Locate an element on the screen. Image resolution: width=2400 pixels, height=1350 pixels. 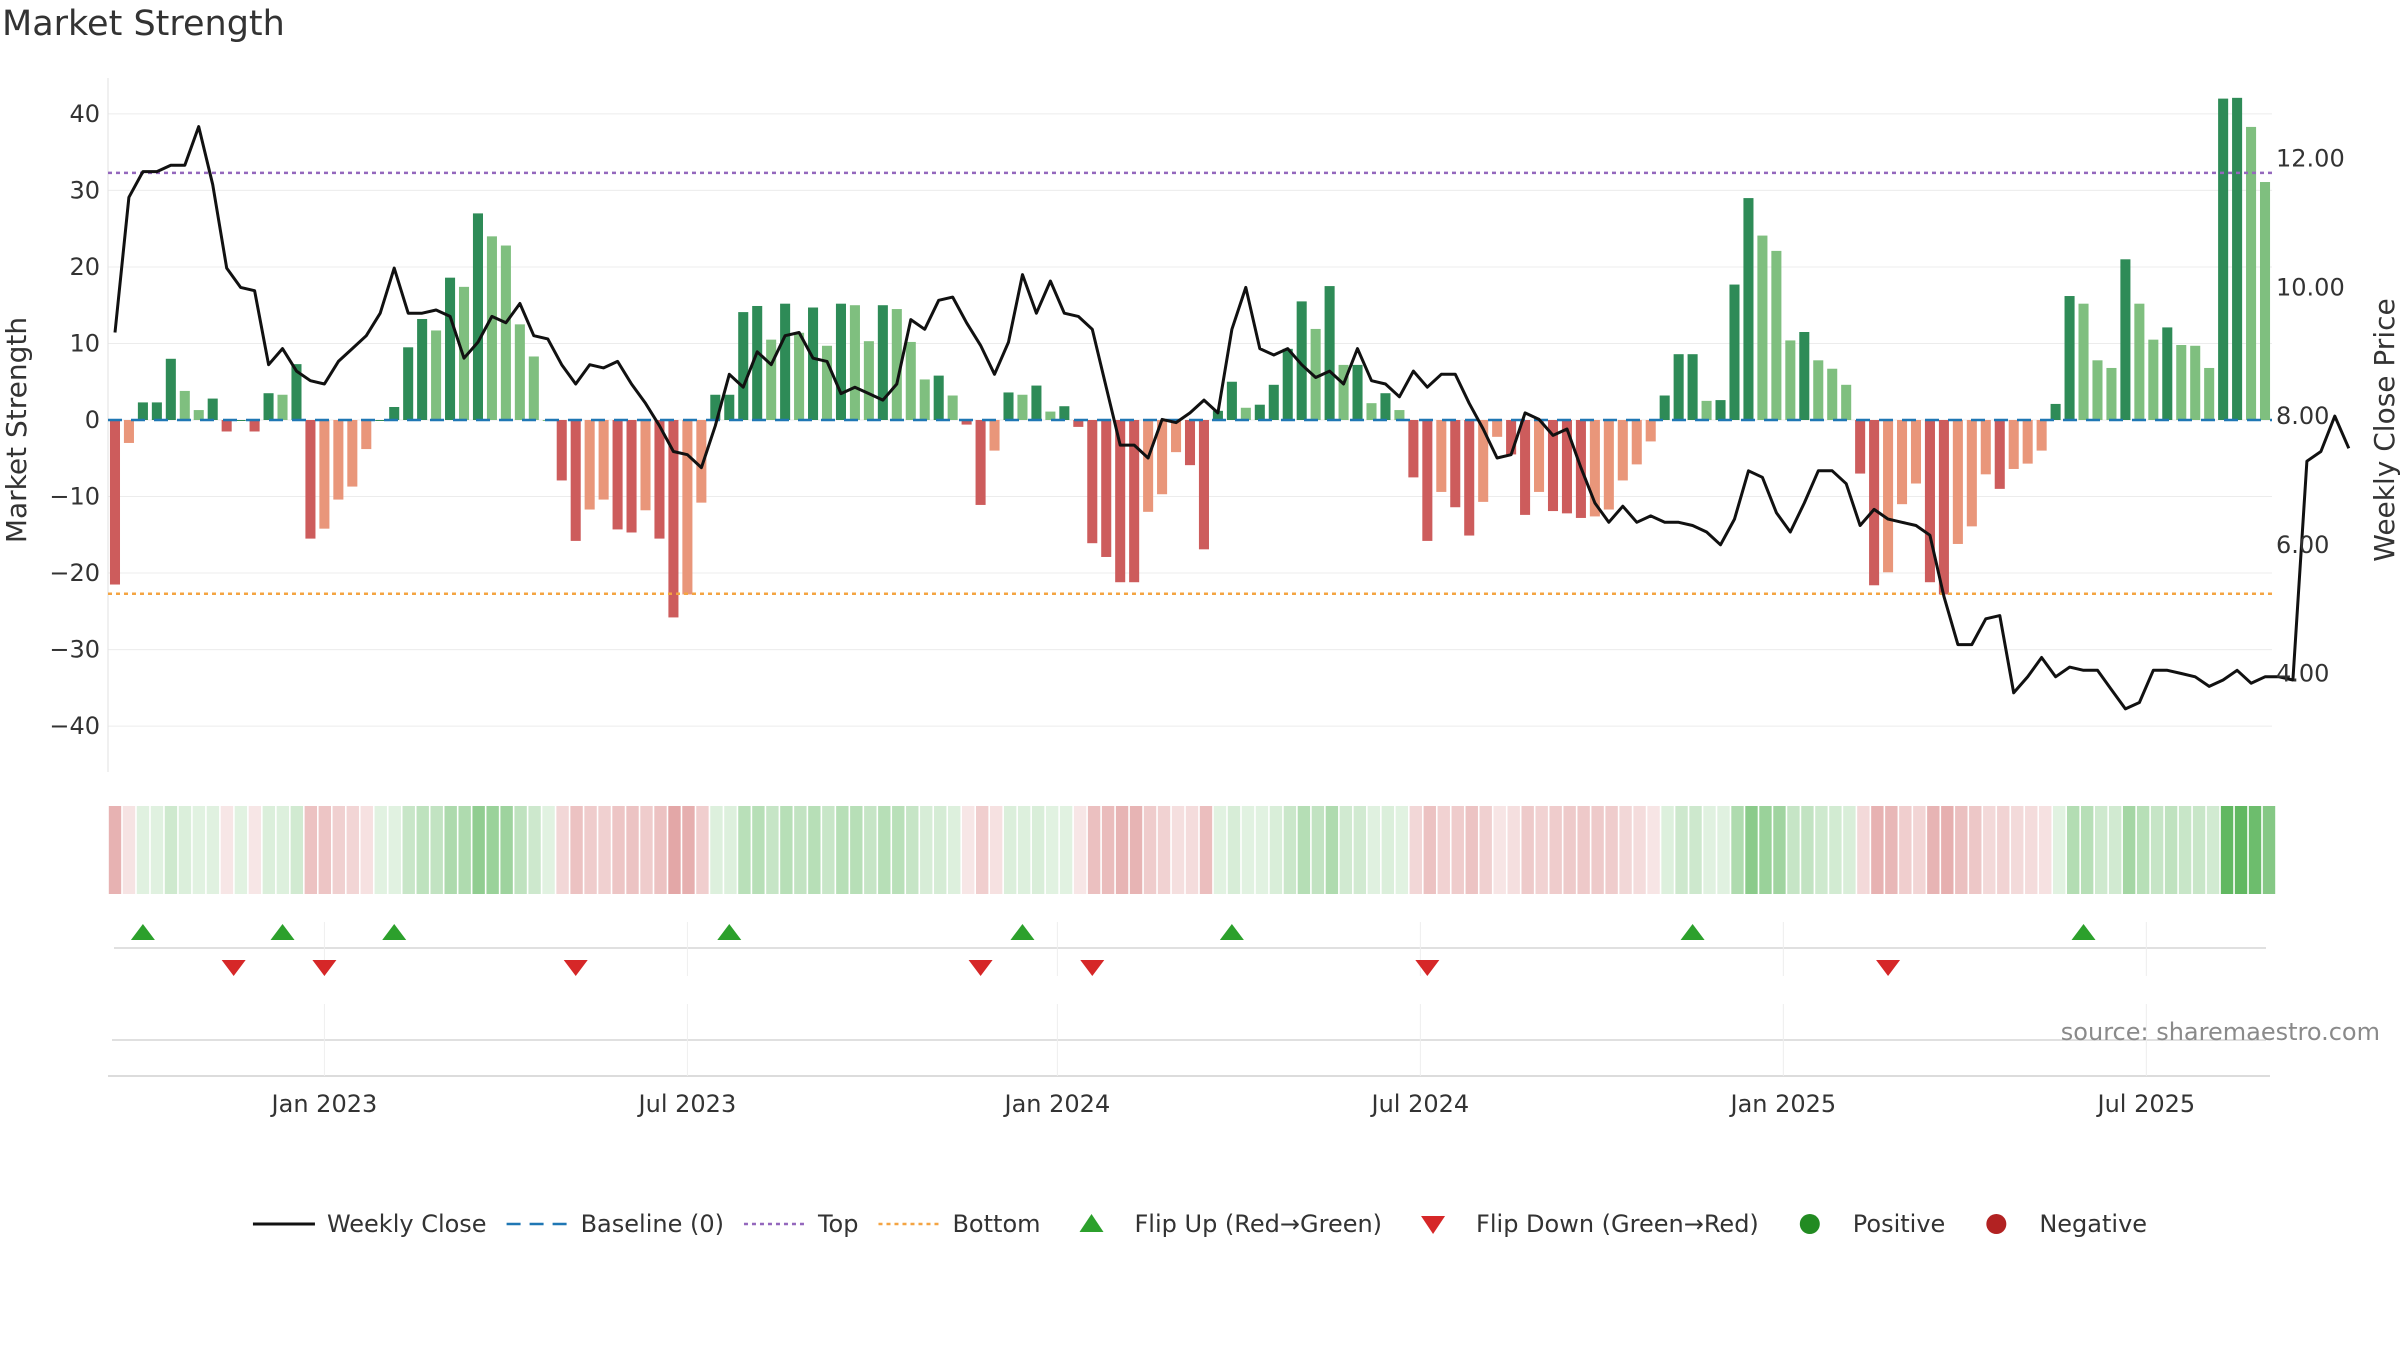
x-tick-label: Jul 2023 is located at coordinates (687, 1104).